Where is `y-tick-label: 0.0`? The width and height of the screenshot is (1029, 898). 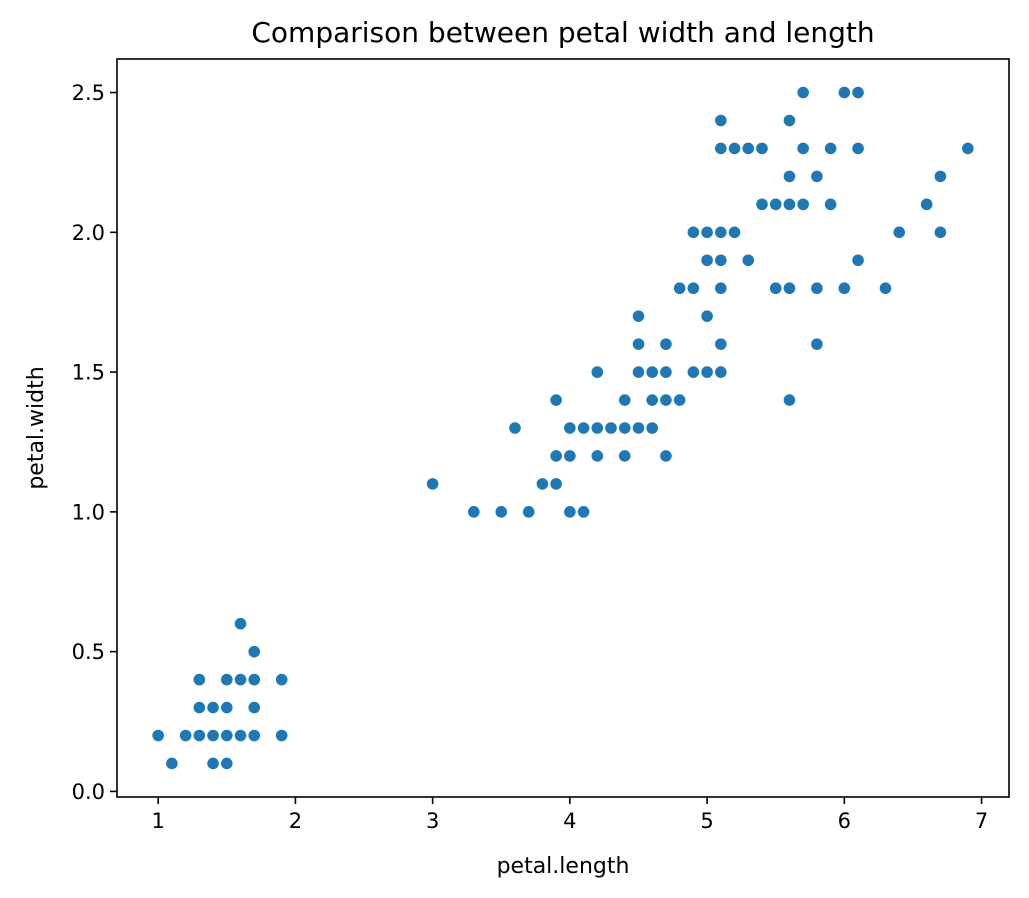
y-tick-label: 0.0 is located at coordinates (88, 792).